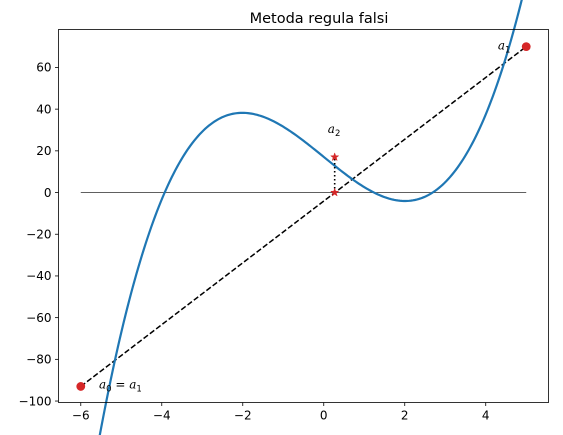 The height and width of the screenshot is (435, 563). What do you see at coordinates (48, 193) in the screenshot?
I see `y-tick-label: 0` at bounding box center [48, 193].